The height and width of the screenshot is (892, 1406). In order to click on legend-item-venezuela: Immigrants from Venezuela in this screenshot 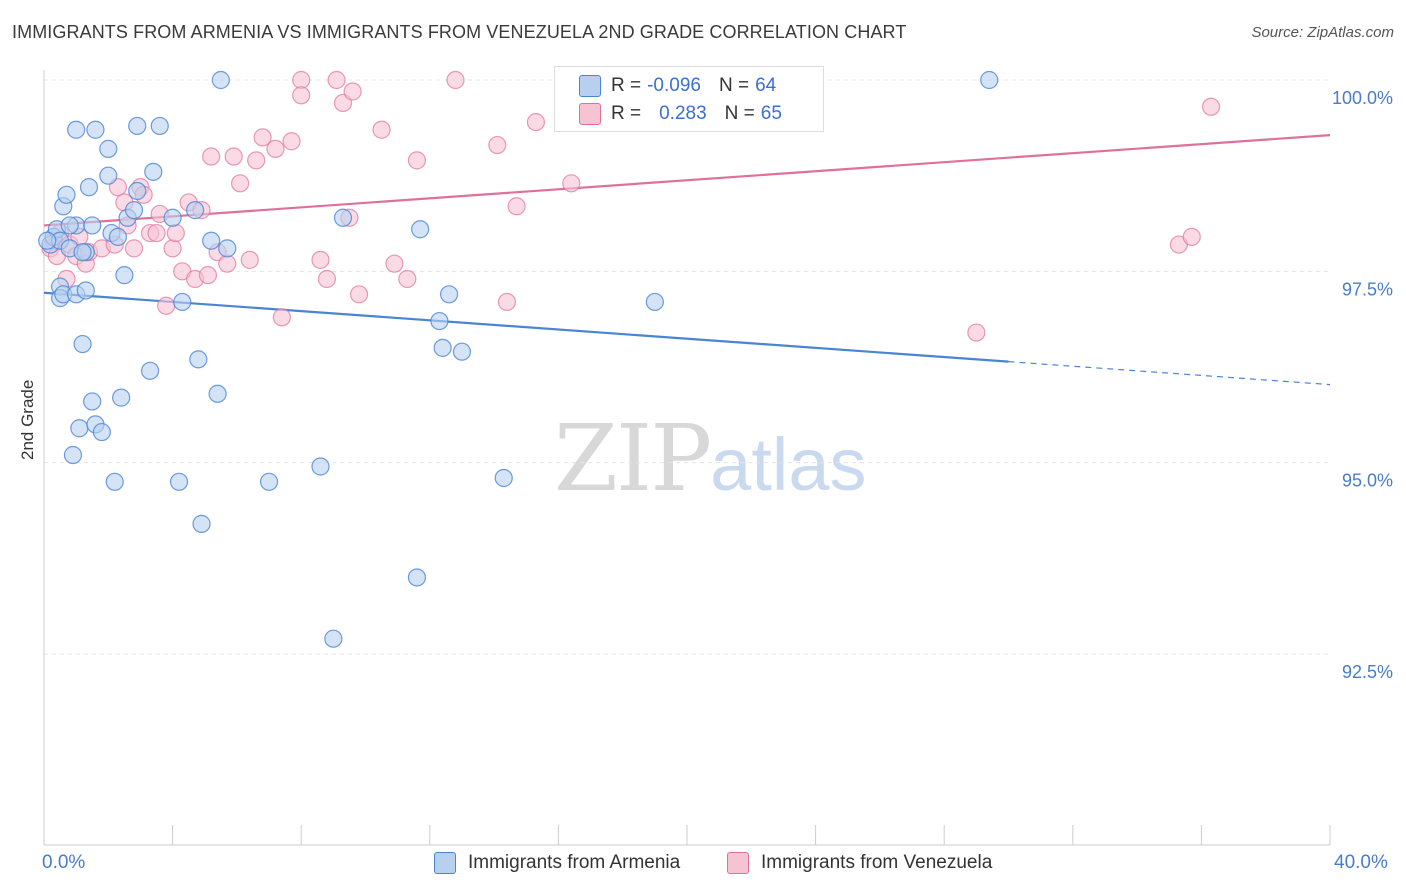, I will do `click(859, 863)`.